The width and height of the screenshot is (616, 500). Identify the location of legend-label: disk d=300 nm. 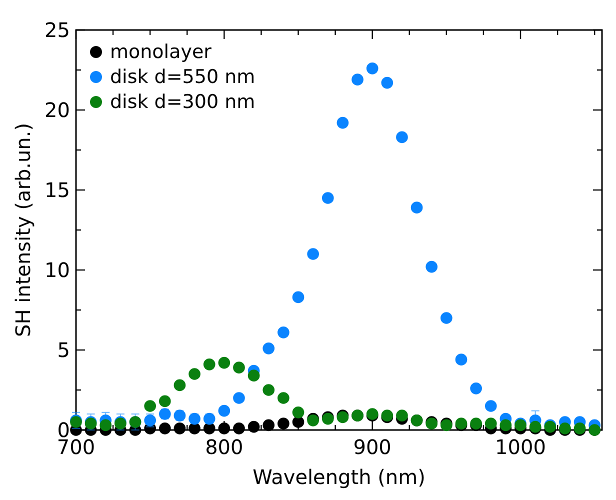
(183, 102).